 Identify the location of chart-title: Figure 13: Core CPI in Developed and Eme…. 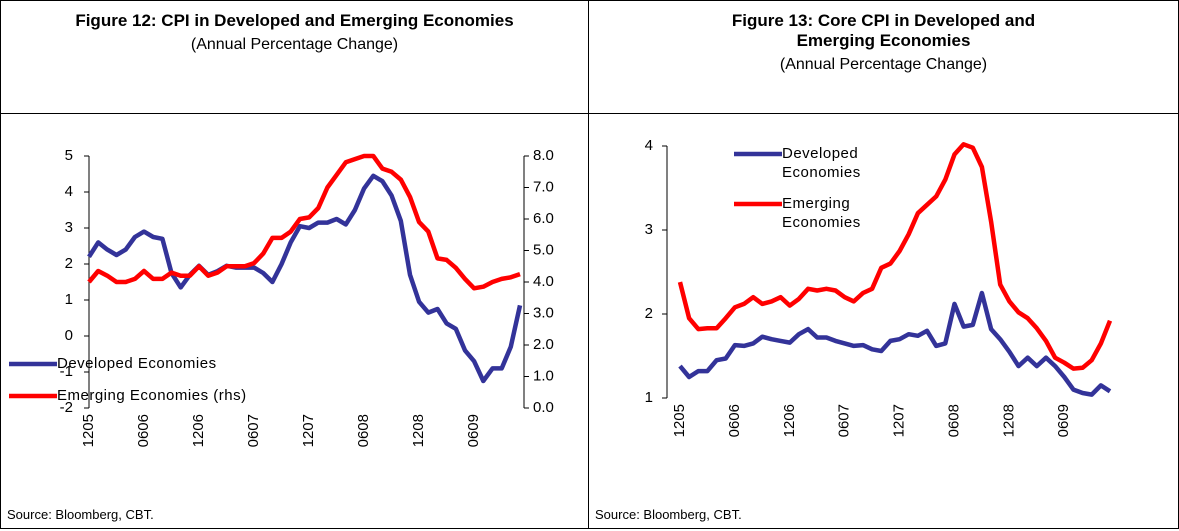
(883, 30).